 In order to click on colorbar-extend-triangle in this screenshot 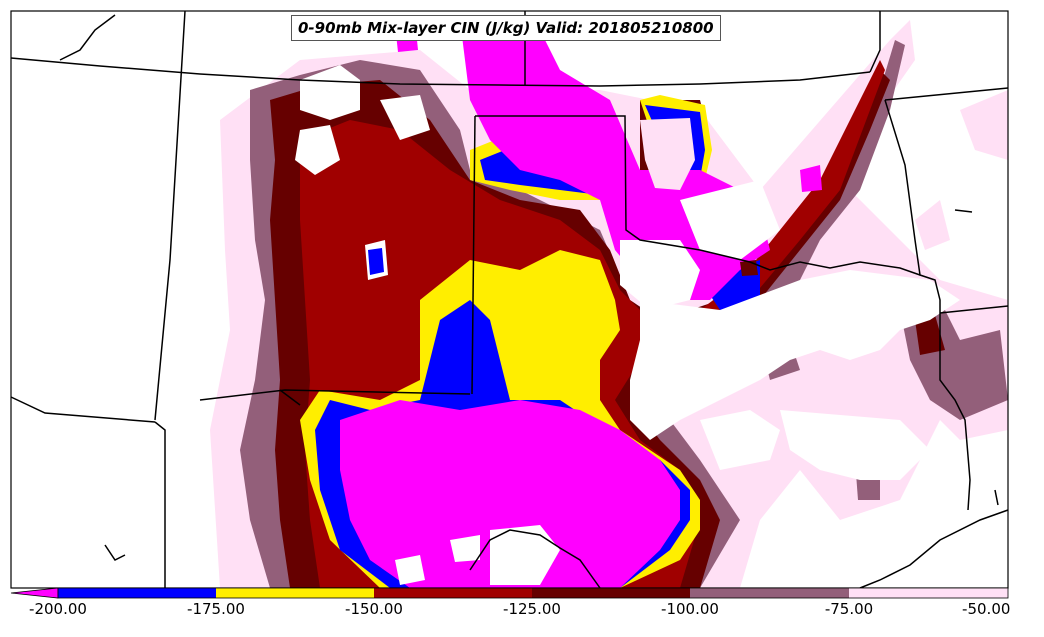, I will do `click(34, 593)`.